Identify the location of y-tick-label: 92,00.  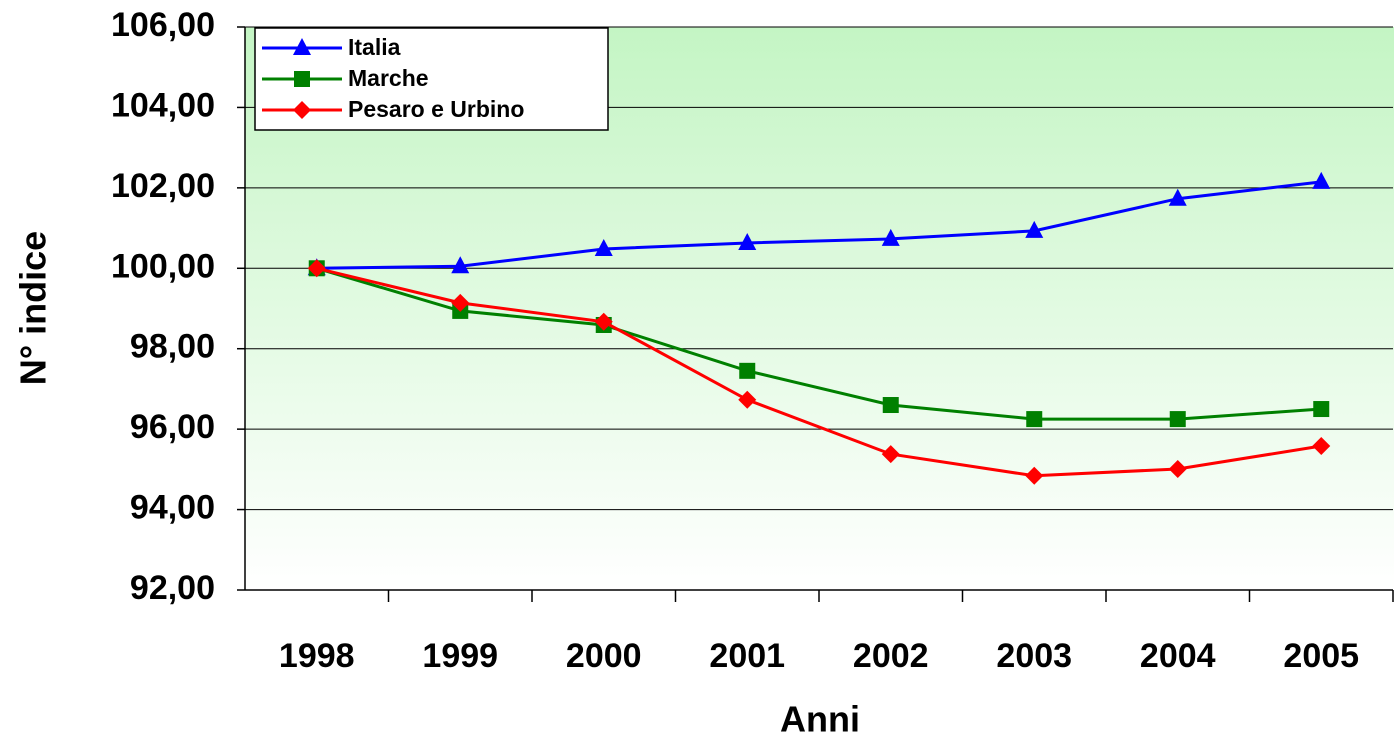
(172, 588).